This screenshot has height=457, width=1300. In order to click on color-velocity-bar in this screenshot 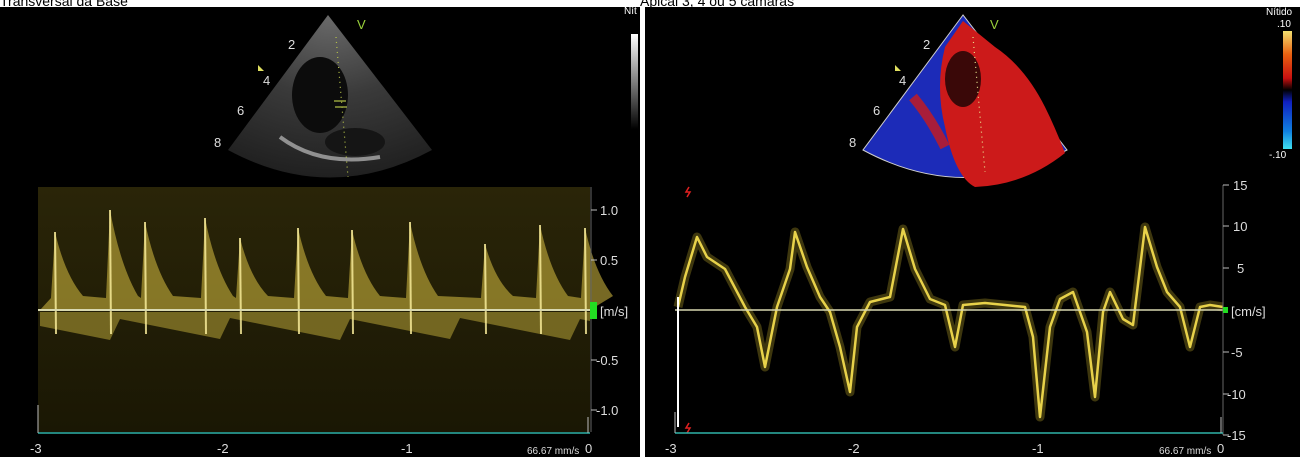, I will do `click(1287, 90)`.